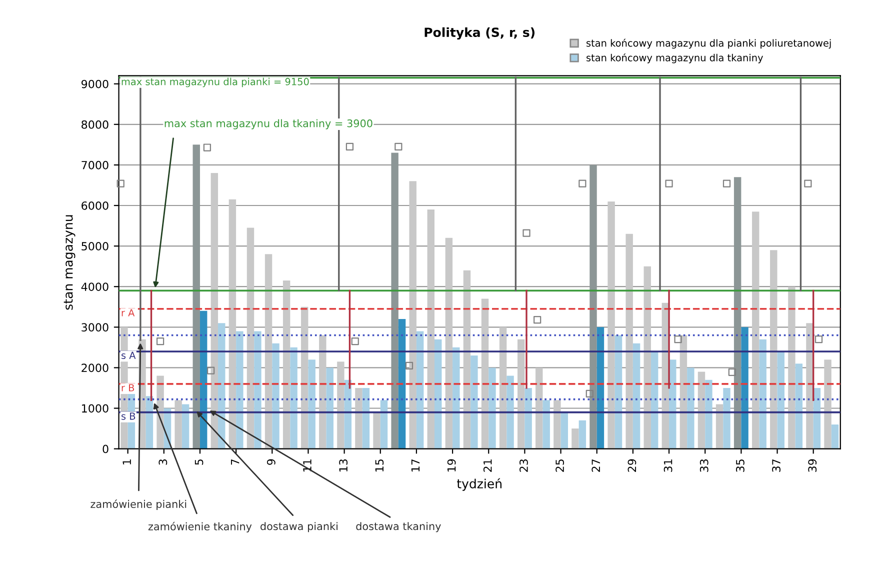 Image resolution: width=880 pixels, height=561 pixels. I want to click on x-tick-label: 9, so click(271, 462).